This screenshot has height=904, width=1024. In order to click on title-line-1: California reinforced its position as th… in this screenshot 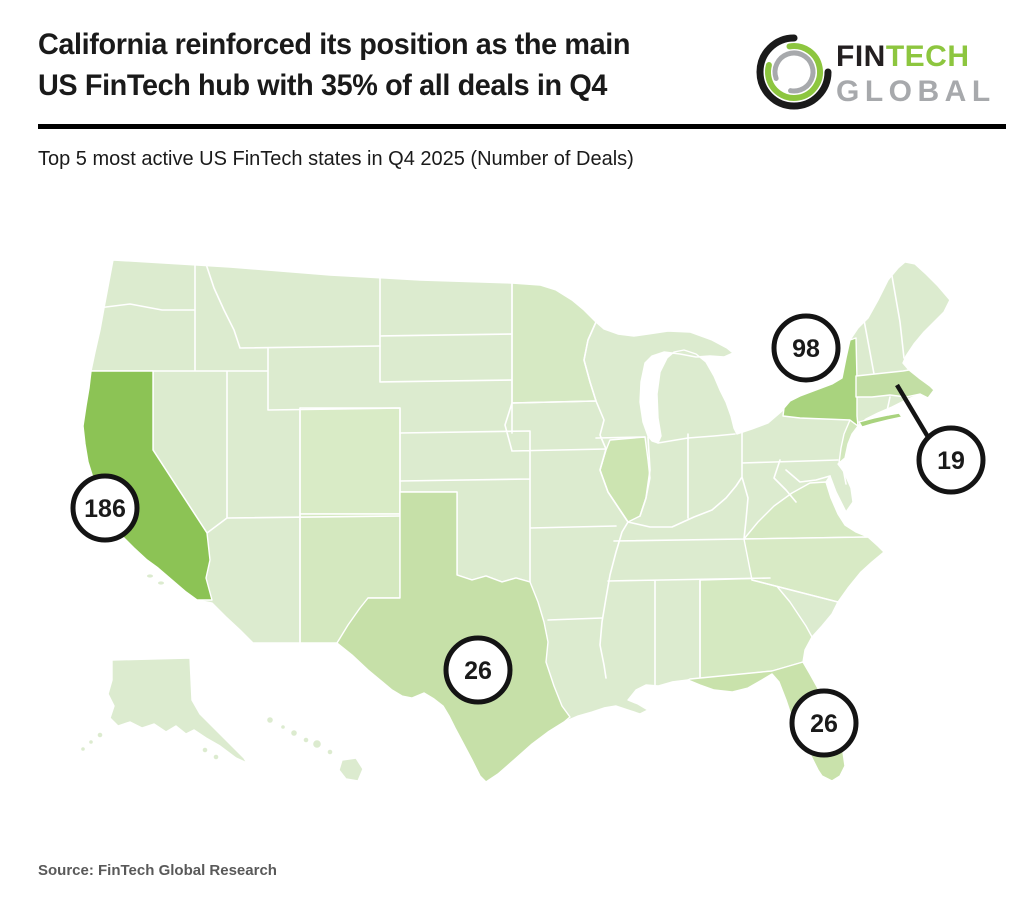, I will do `click(334, 44)`.